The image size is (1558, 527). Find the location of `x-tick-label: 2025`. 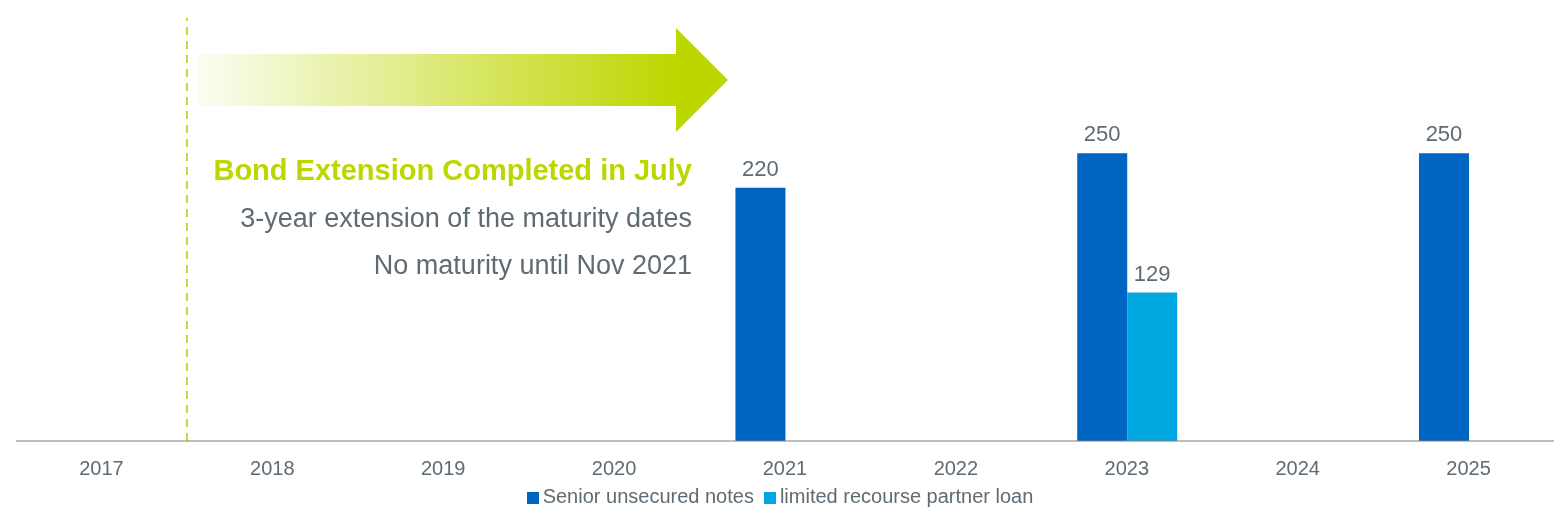

x-tick-label: 2025 is located at coordinates (1468, 468).